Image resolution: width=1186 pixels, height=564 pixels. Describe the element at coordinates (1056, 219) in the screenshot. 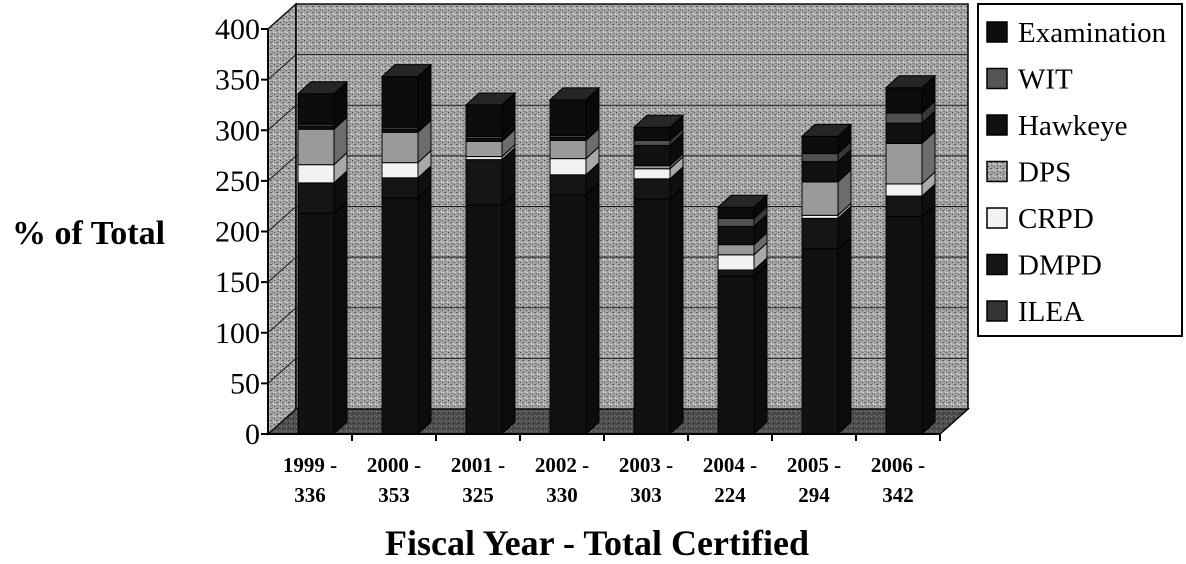

I see `legend-item-crpd-label: CRPD` at that location.